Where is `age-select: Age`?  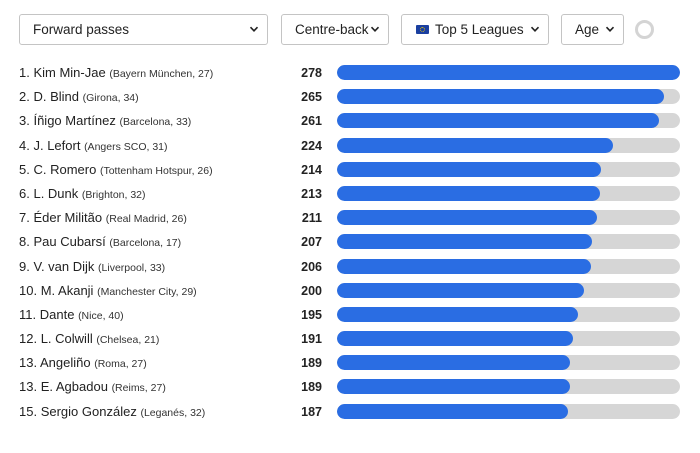 age-select: Age is located at coordinates (592, 29).